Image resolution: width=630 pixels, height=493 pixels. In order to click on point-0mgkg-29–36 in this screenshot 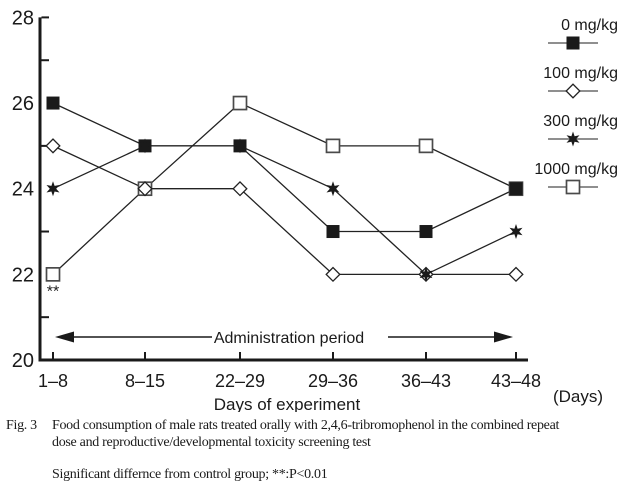, I will do `click(333, 232)`.